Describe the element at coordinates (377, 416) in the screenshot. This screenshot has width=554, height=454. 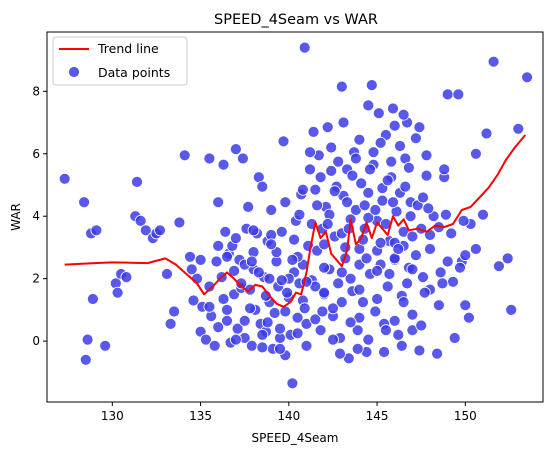
I see `x-tick-label: 145` at that location.